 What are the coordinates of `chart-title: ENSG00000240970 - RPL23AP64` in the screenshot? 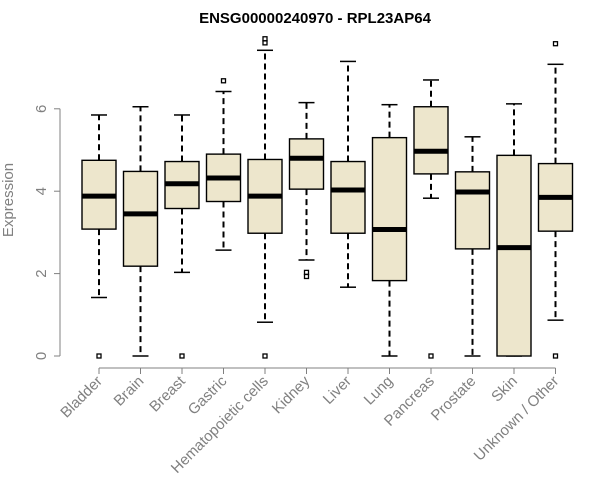 It's located at (315, 18).